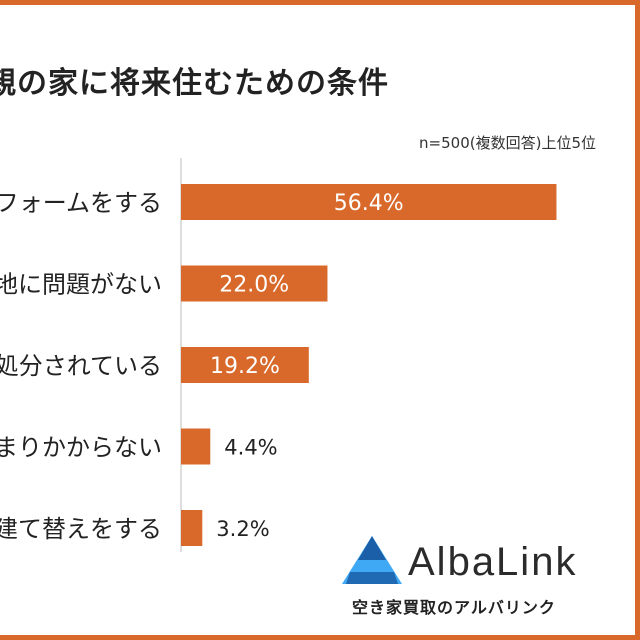 The image size is (640, 640). I want to click on value-label-3: 19.2%, so click(245, 366).